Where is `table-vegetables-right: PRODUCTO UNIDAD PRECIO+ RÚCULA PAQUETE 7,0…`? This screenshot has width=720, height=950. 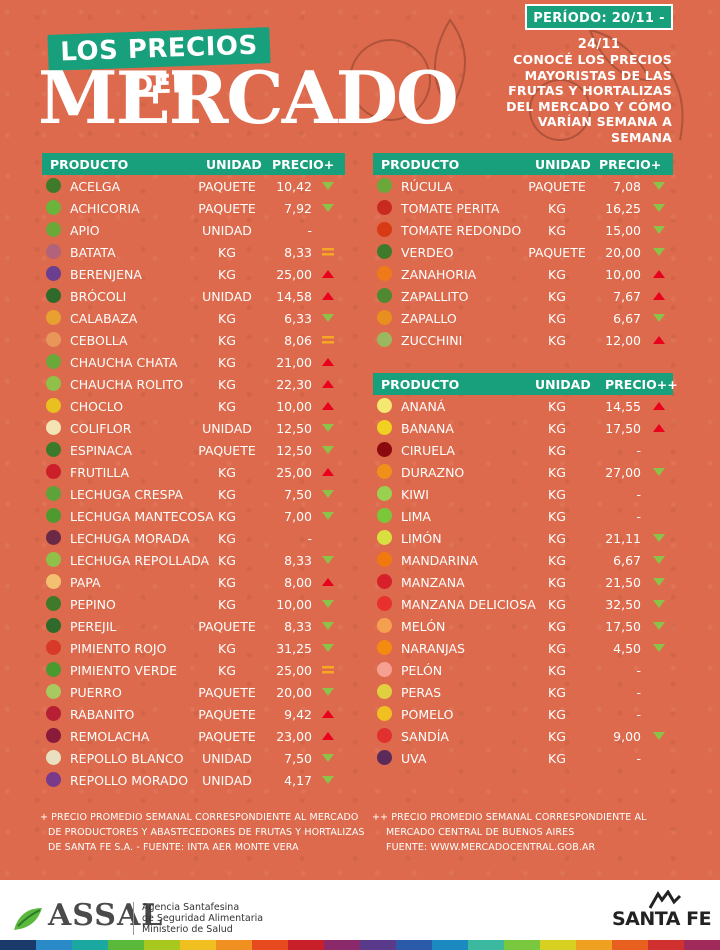
table-vegetables-right: PRODUCTO UNIDAD PRECIO+ RÚCULA PAQUETE 7,0… is located at coordinates (523, 252).